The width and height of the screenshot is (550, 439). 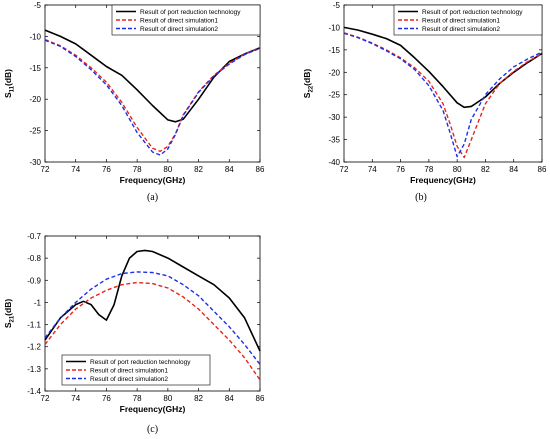 I want to click on y-tick-label: -1.3, so click(x=34, y=369).